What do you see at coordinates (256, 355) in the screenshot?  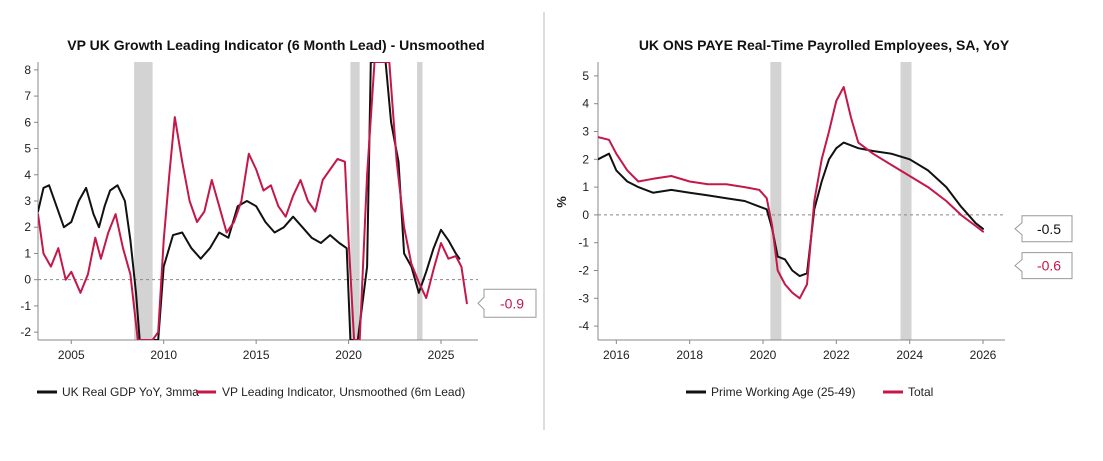 I see `x-tick-label: 2015` at bounding box center [256, 355].